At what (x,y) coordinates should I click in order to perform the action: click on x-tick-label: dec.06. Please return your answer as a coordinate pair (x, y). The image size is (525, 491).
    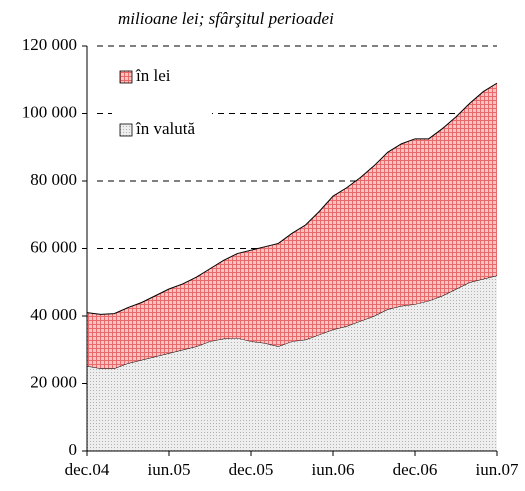
    Looking at the image, I should click on (415, 469).